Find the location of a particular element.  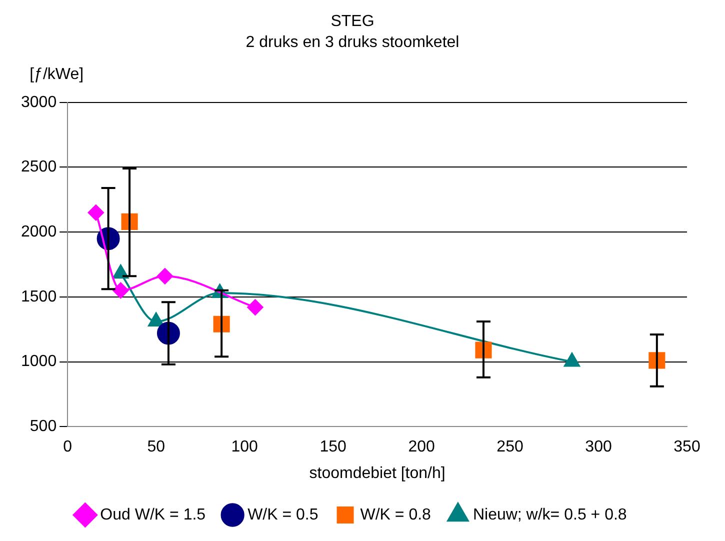

x-tick-label: 300 is located at coordinates (598, 447).